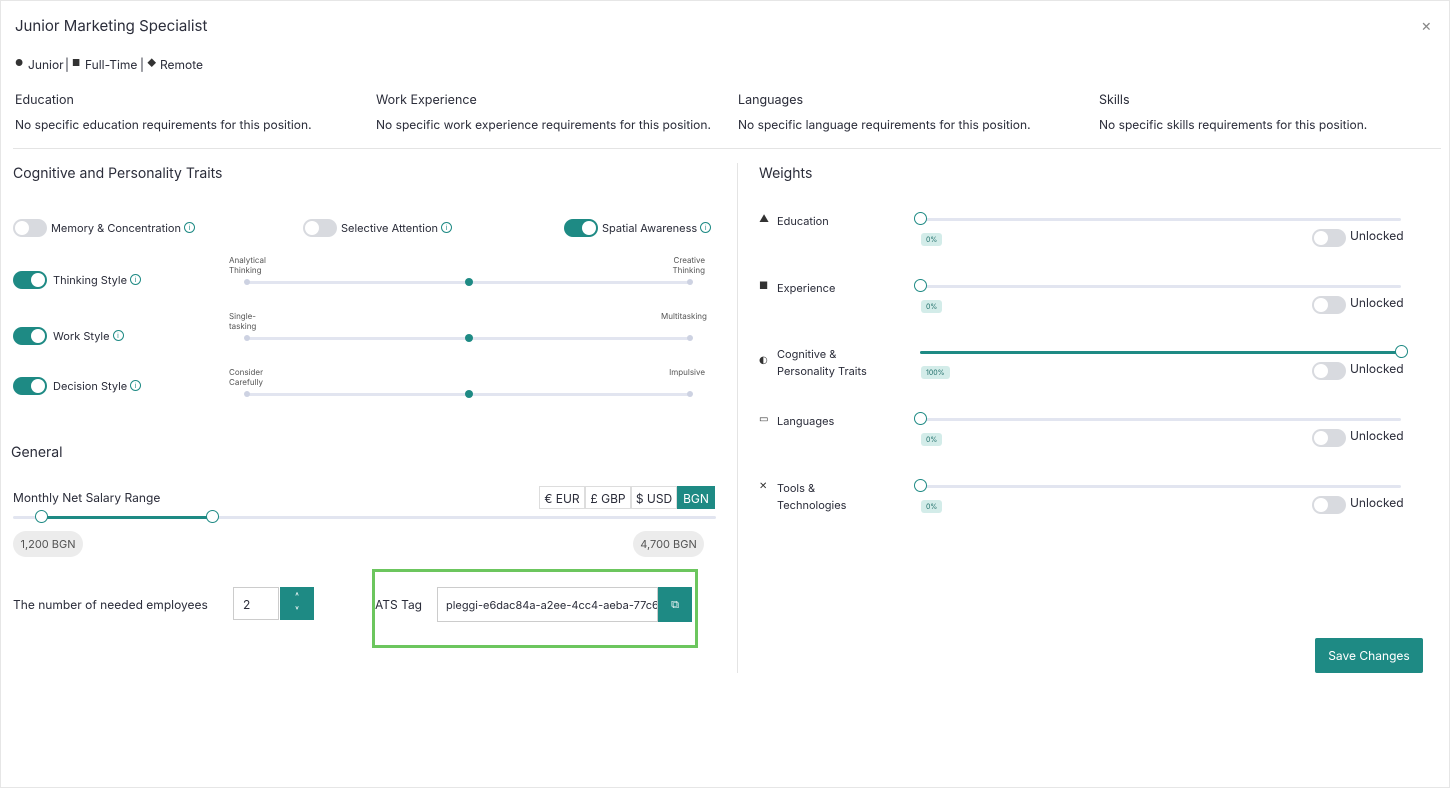  I want to click on copy-button: ⧉, so click(675, 604).